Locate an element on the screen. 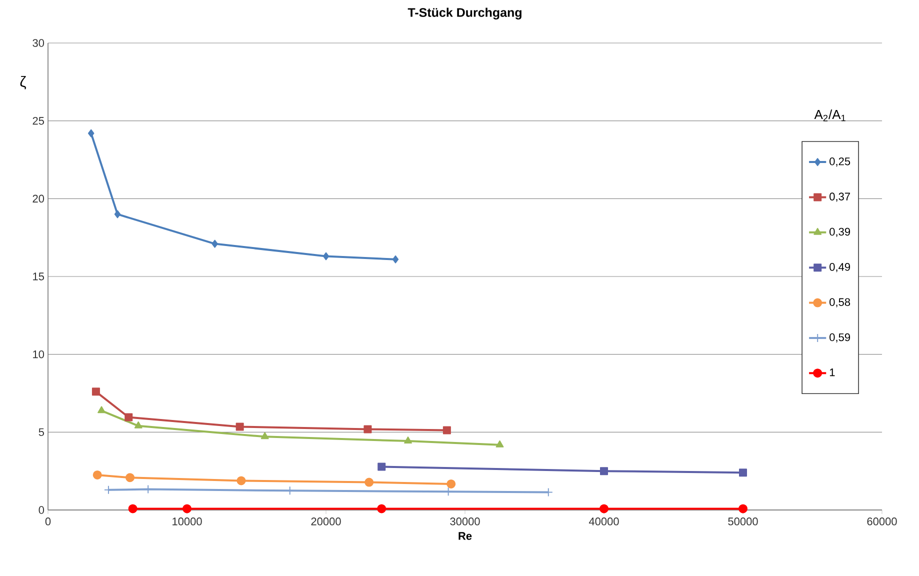  y-tick-label: 10 is located at coordinates (38, 354).